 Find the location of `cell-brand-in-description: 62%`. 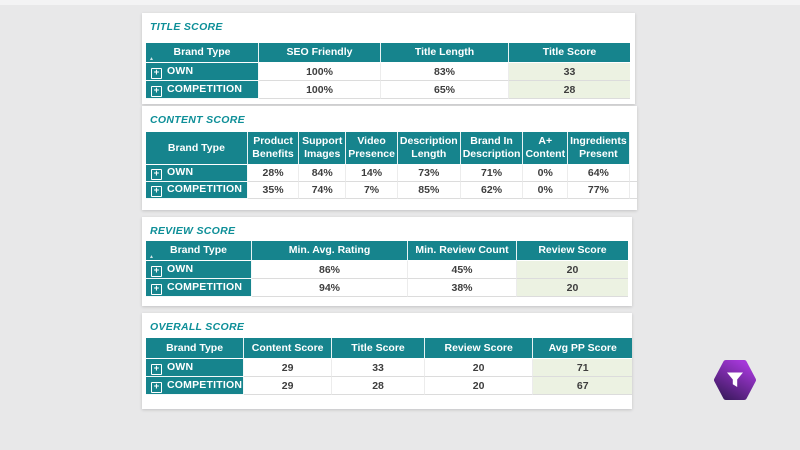

cell-brand-in-description: 62% is located at coordinates (492, 190).